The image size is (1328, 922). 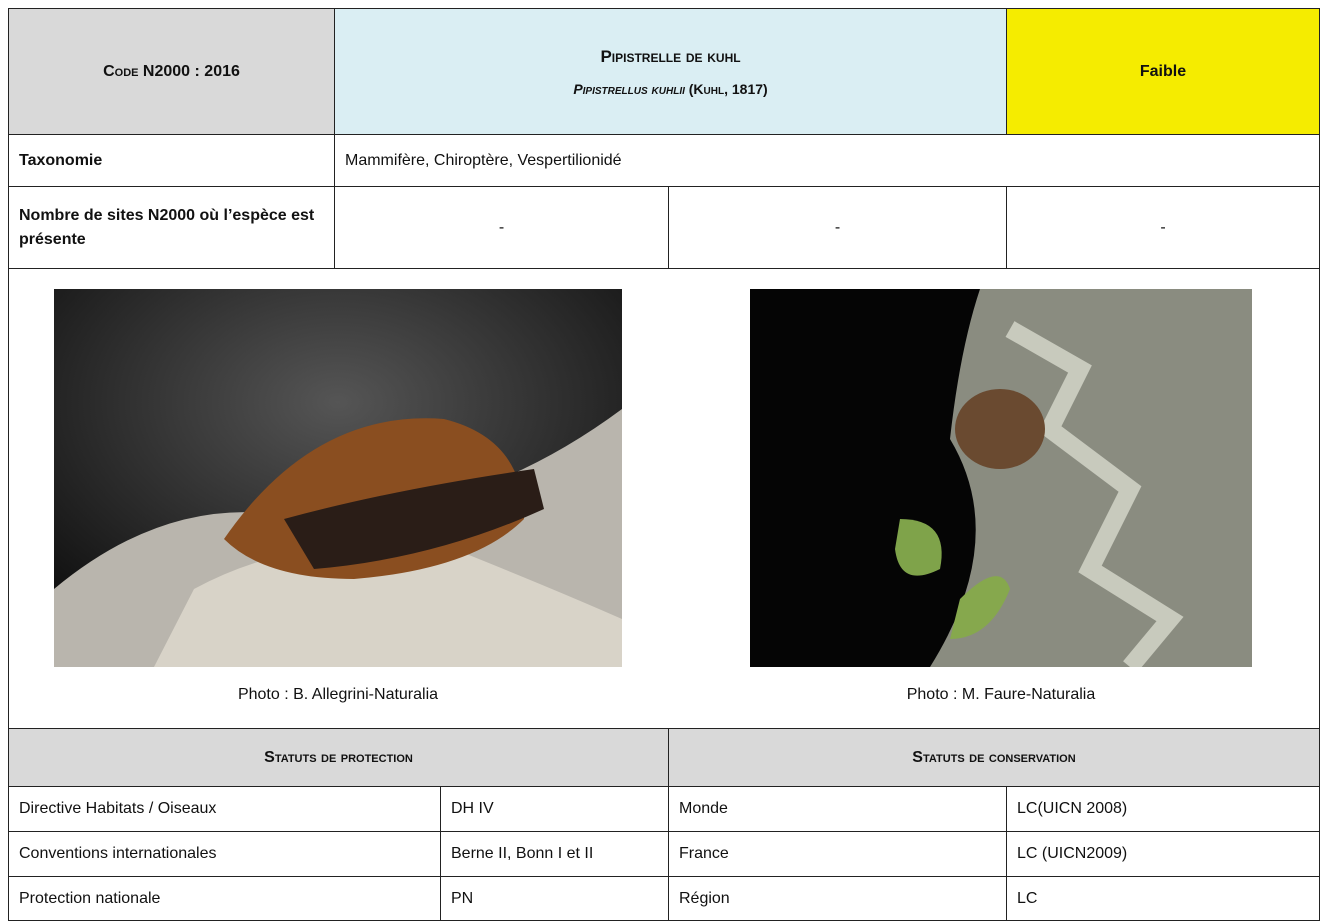 What do you see at coordinates (118, 808) in the screenshot?
I see `status-label: Directive Habitats / Oiseaux` at bounding box center [118, 808].